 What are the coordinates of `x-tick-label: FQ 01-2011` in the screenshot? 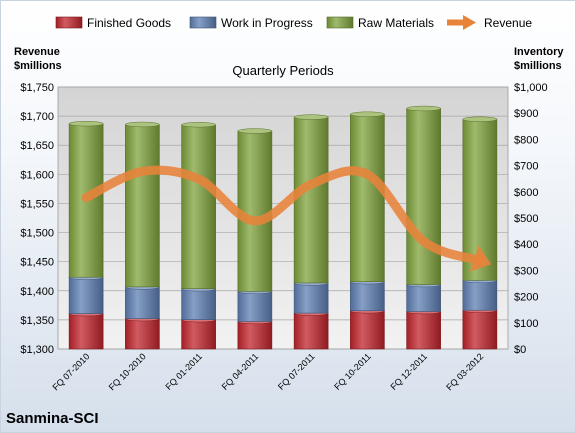 It's located at (183, 371).